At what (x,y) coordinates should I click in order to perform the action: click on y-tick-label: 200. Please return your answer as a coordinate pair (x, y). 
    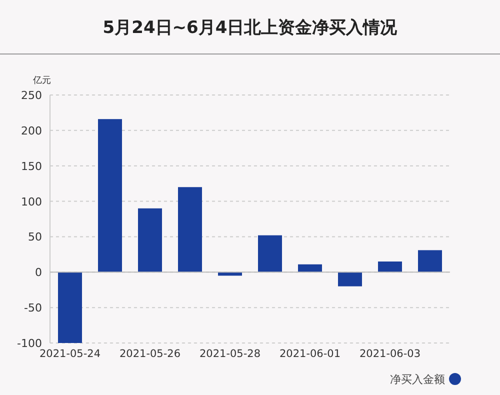
    Looking at the image, I should click on (31, 131).